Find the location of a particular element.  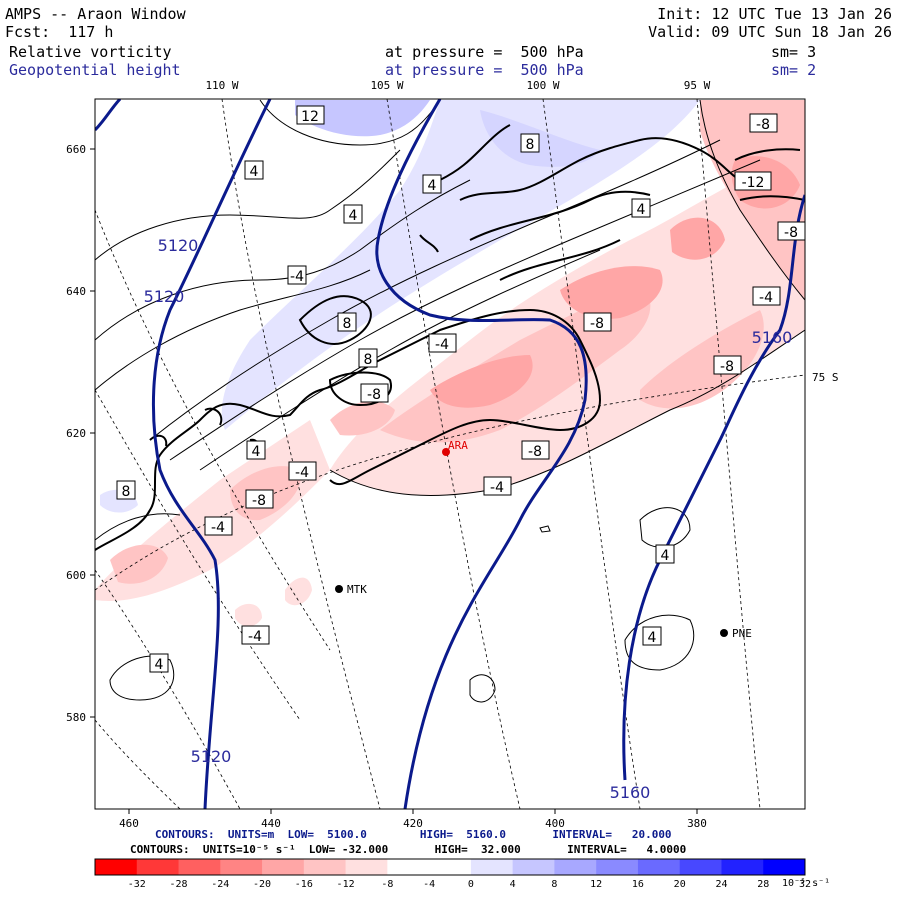

colorbar-tick-label: 4 is located at coordinates (513, 884).